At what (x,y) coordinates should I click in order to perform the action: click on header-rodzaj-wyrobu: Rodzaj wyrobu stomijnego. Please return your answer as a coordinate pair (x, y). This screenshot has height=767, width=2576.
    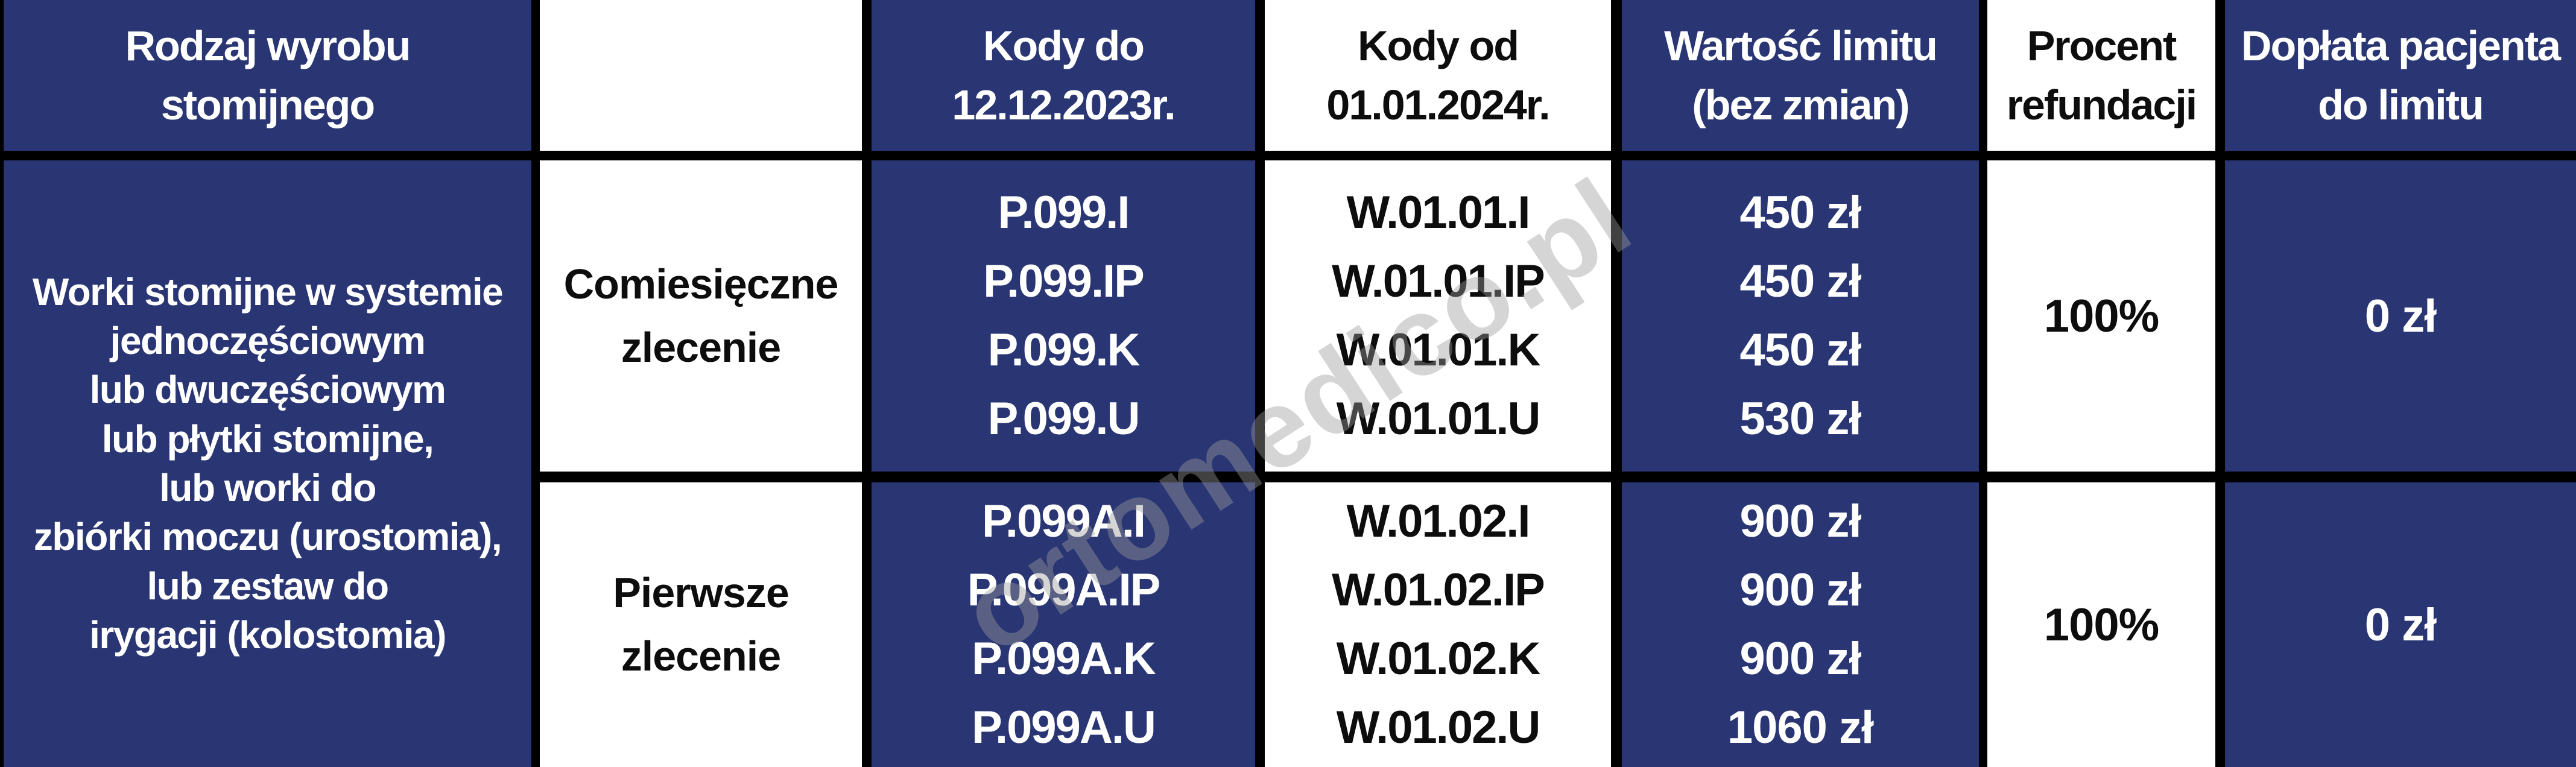
    Looking at the image, I should click on (267, 76).